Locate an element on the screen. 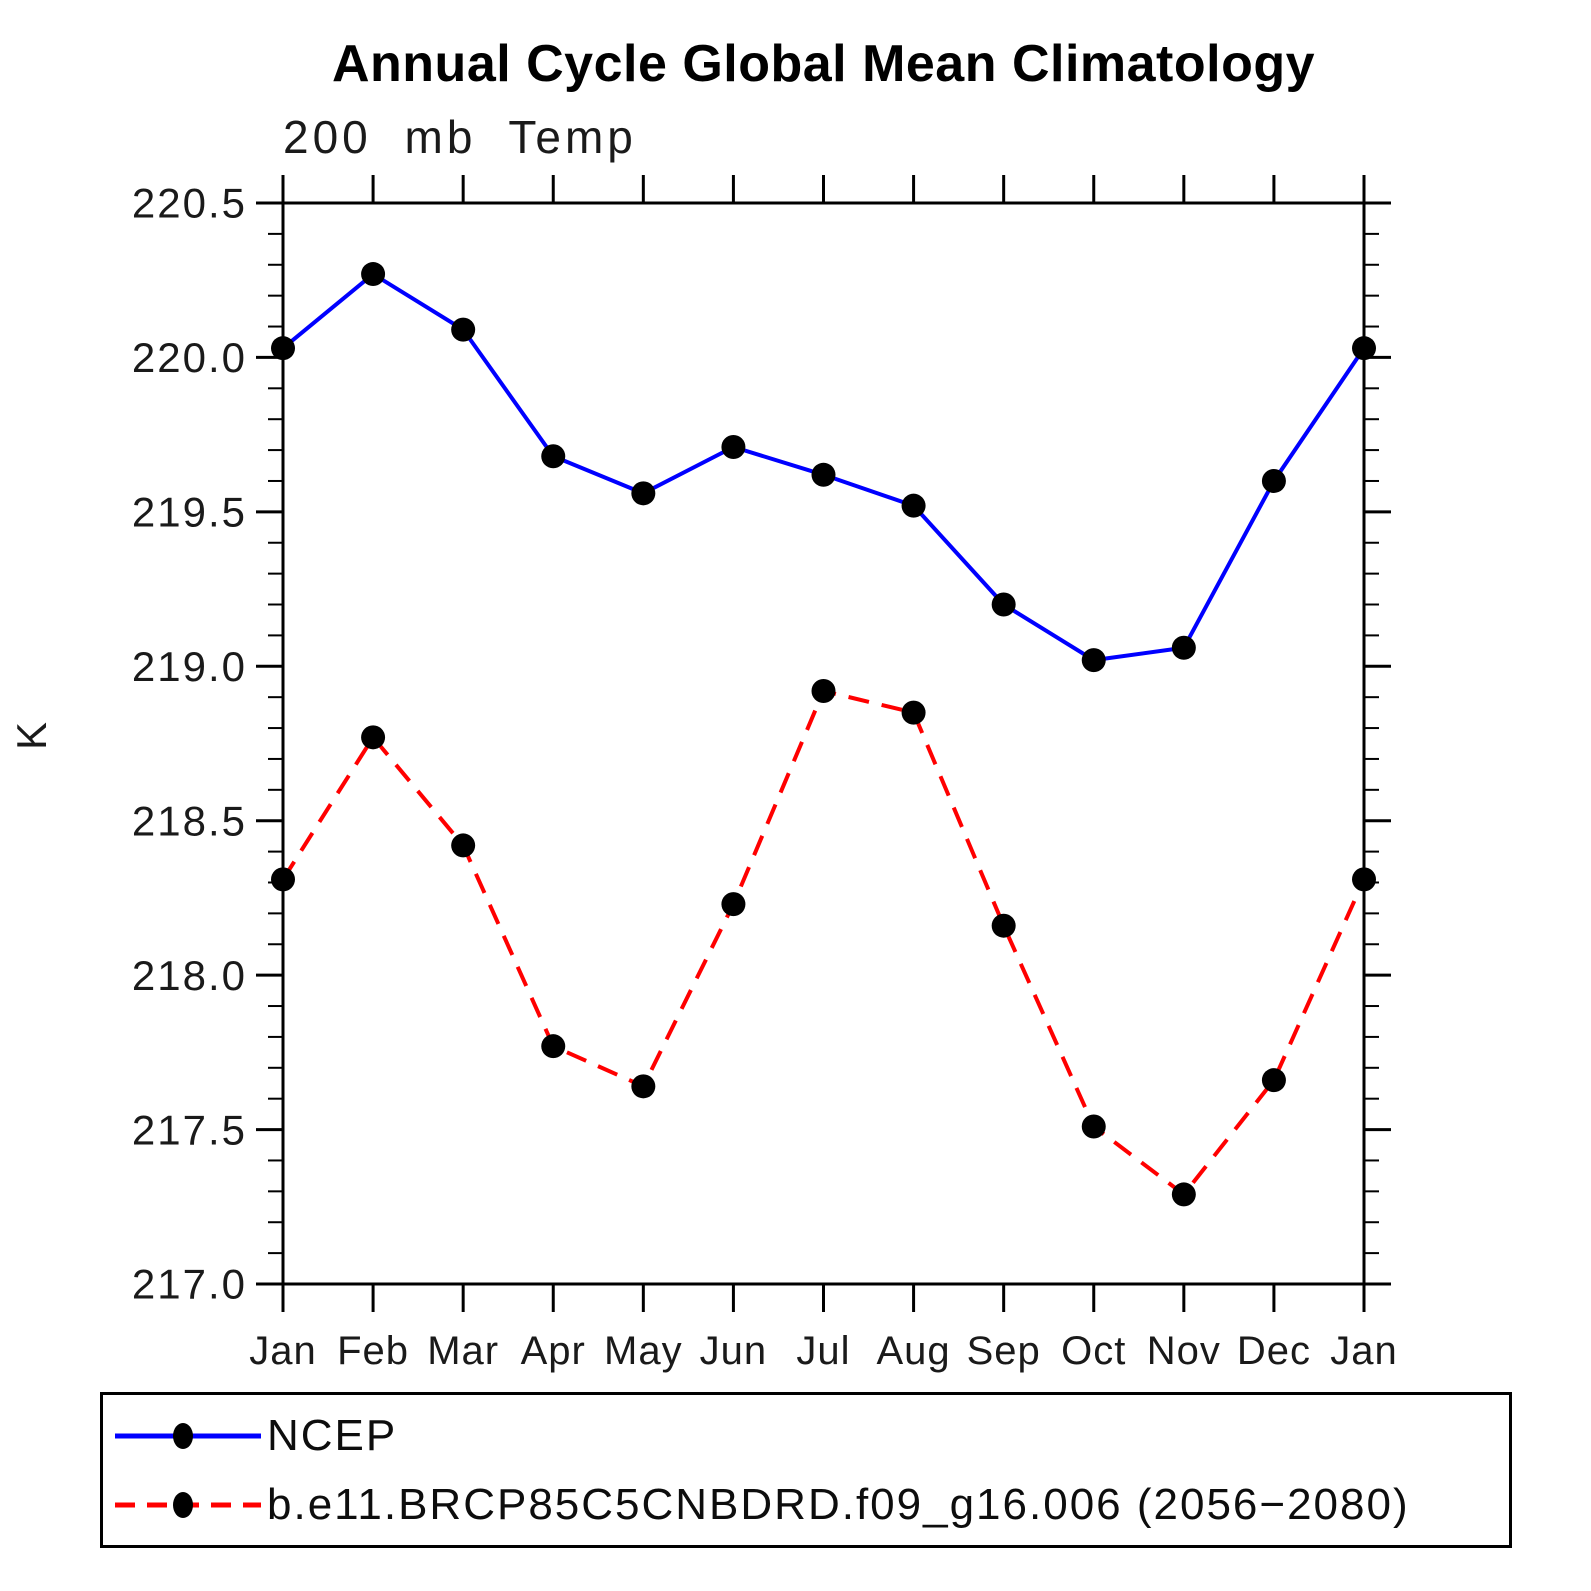 This screenshot has height=1591, width=1591. x-tick-label: Dec is located at coordinates (1274, 1351).